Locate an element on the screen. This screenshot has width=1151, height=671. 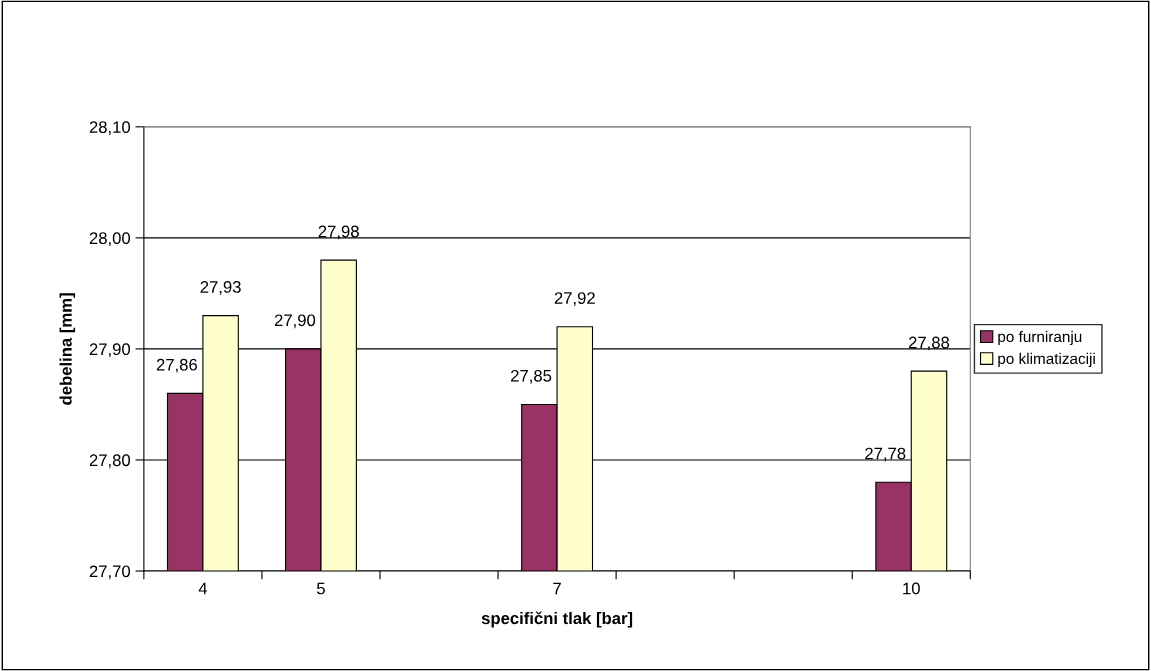
y-tick-label: 27,70 is located at coordinates (110, 572).